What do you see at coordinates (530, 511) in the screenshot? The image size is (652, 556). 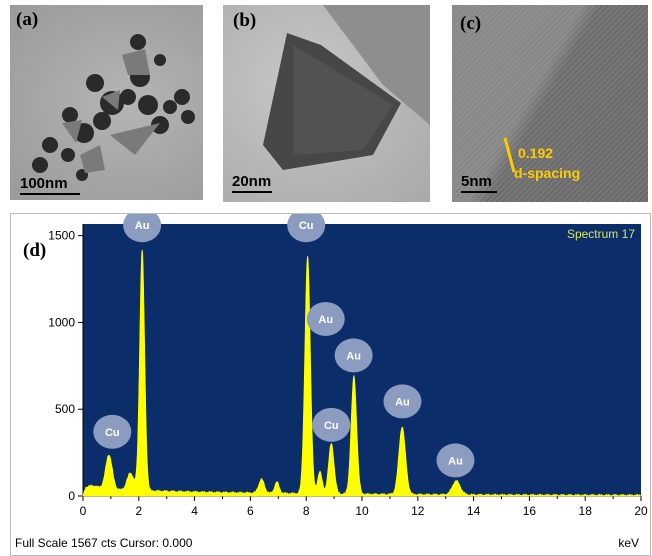 I see `x-tick-label: 16` at bounding box center [530, 511].